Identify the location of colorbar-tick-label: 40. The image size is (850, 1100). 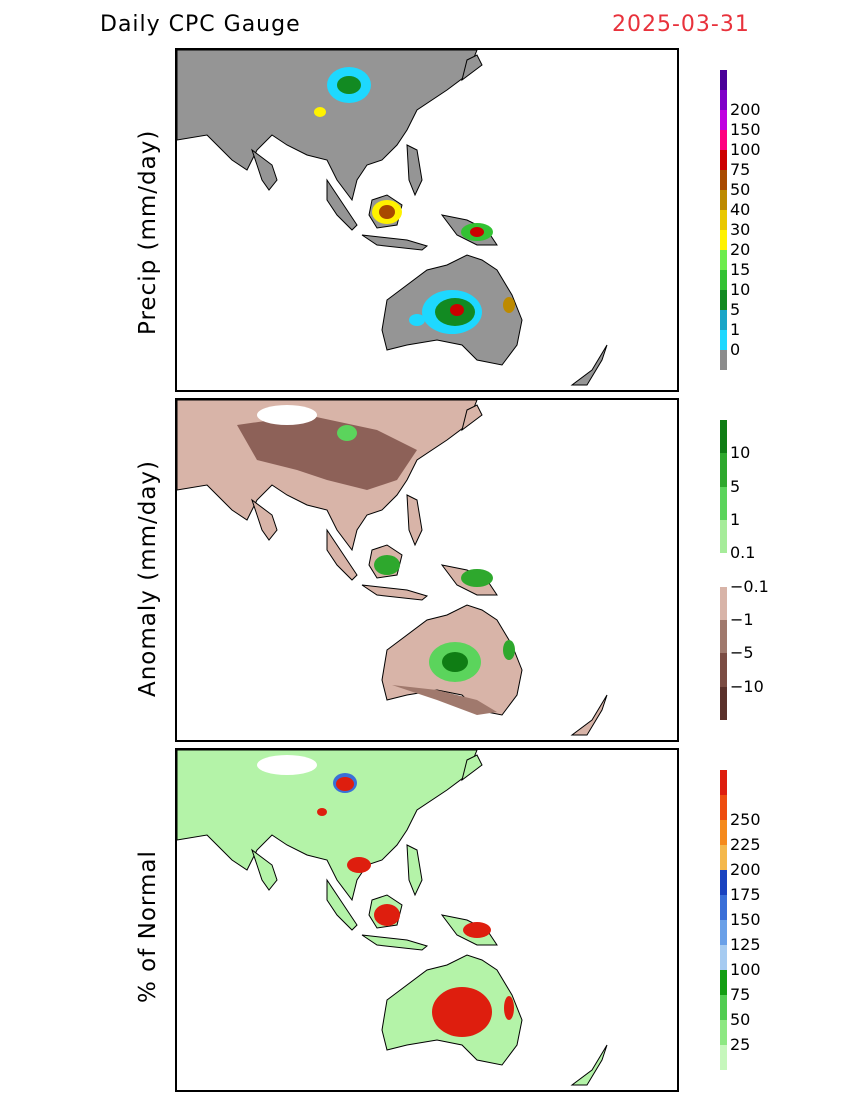
(740, 209).